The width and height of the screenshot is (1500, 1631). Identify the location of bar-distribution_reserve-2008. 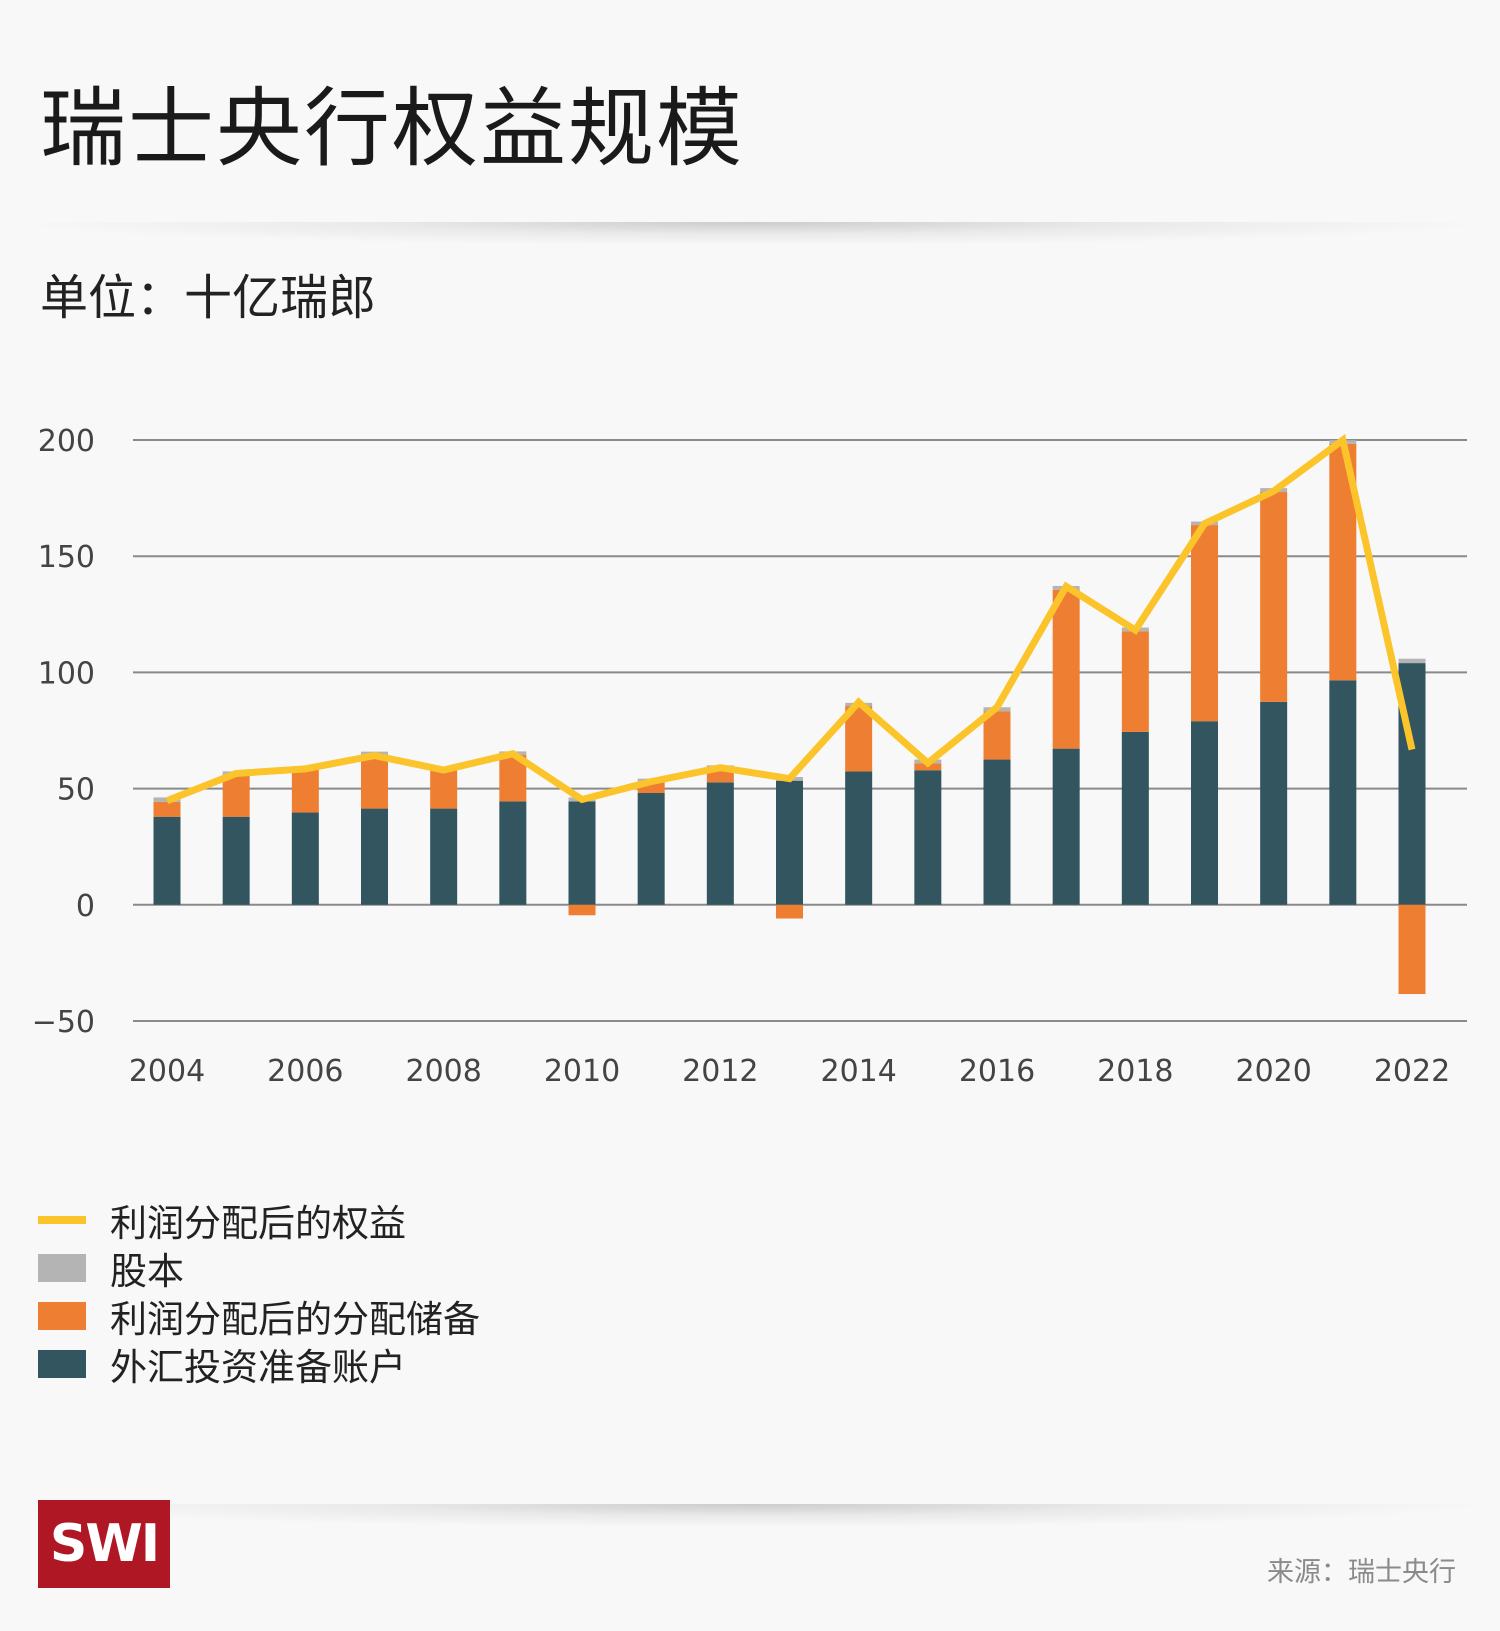
(444, 789).